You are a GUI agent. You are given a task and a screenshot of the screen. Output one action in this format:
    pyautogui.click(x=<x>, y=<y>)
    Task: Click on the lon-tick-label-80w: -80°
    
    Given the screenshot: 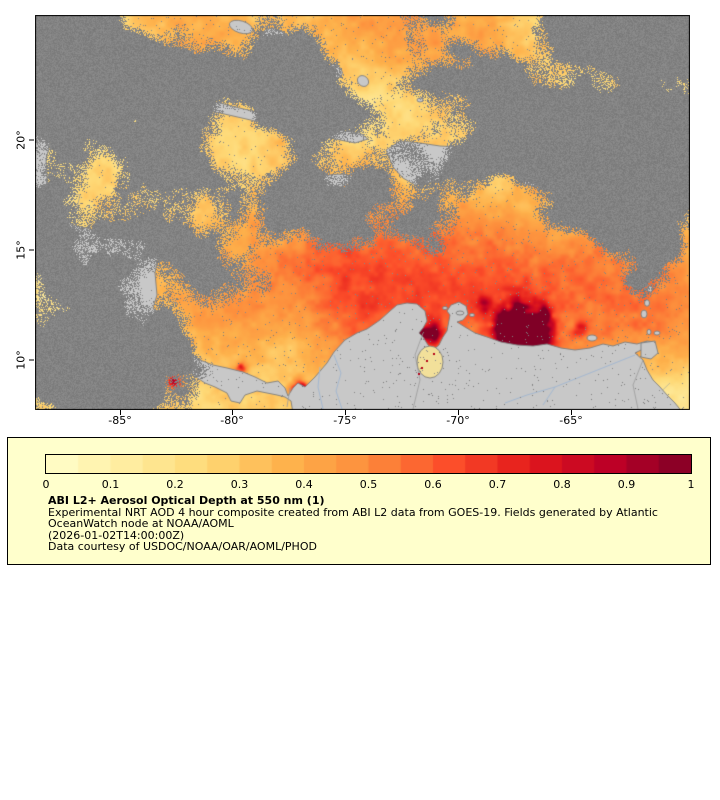 What is the action you would take?
    pyautogui.click(x=232, y=420)
    